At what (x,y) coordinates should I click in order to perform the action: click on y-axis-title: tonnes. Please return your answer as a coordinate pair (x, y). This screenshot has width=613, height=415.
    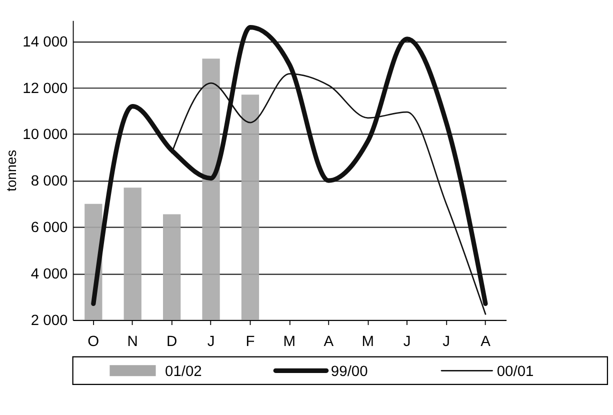
    Looking at the image, I should click on (11, 171).